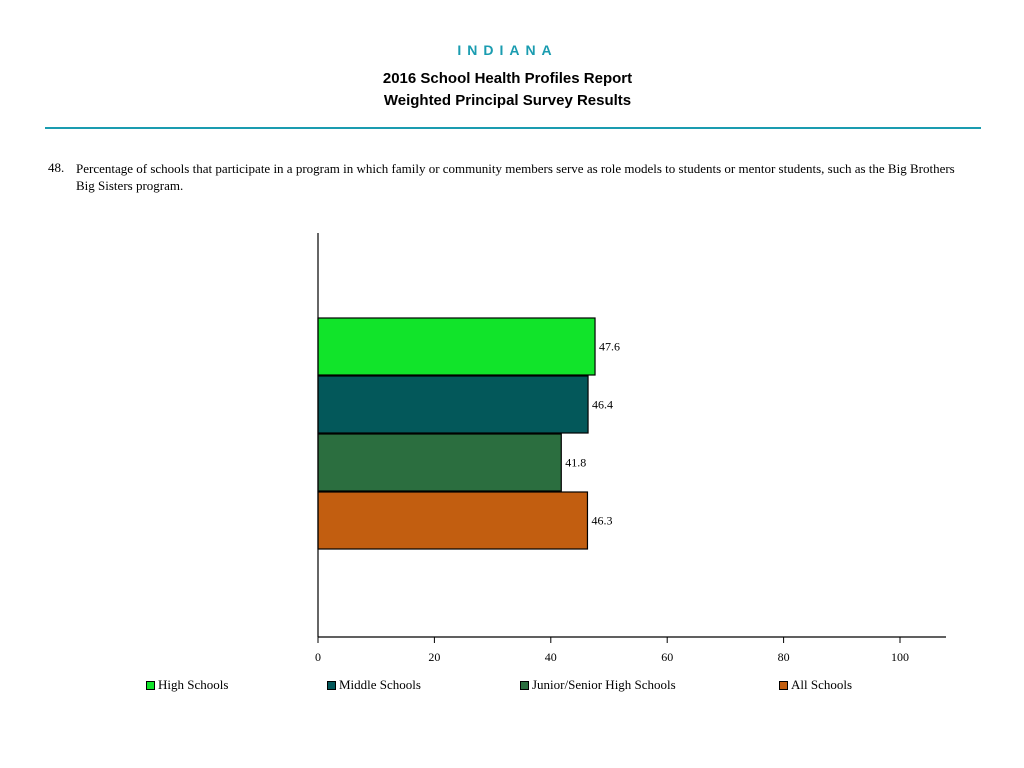 Image resolution: width=1024 pixels, height=768 pixels. What do you see at coordinates (604, 684) in the screenshot?
I see `legend-label: Junior/Senior High Schools` at bounding box center [604, 684].